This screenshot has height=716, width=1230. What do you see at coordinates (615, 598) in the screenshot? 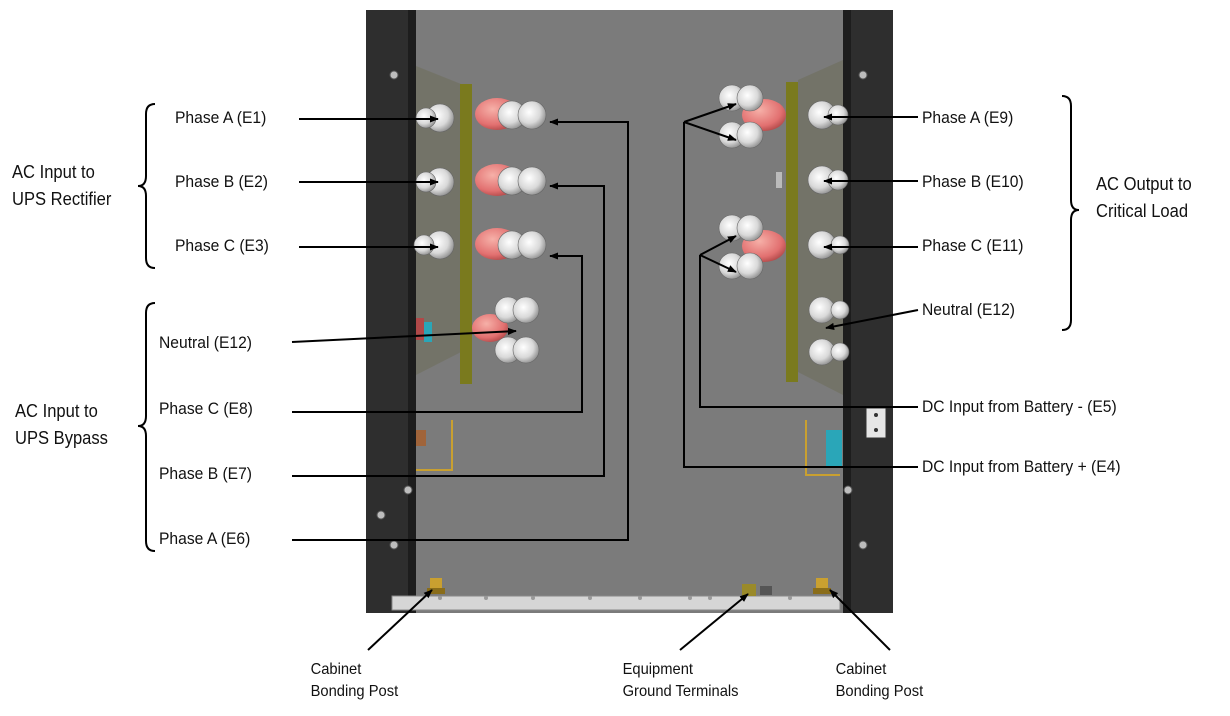
I see `ground-bar-screws` at bounding box center [615, 598].